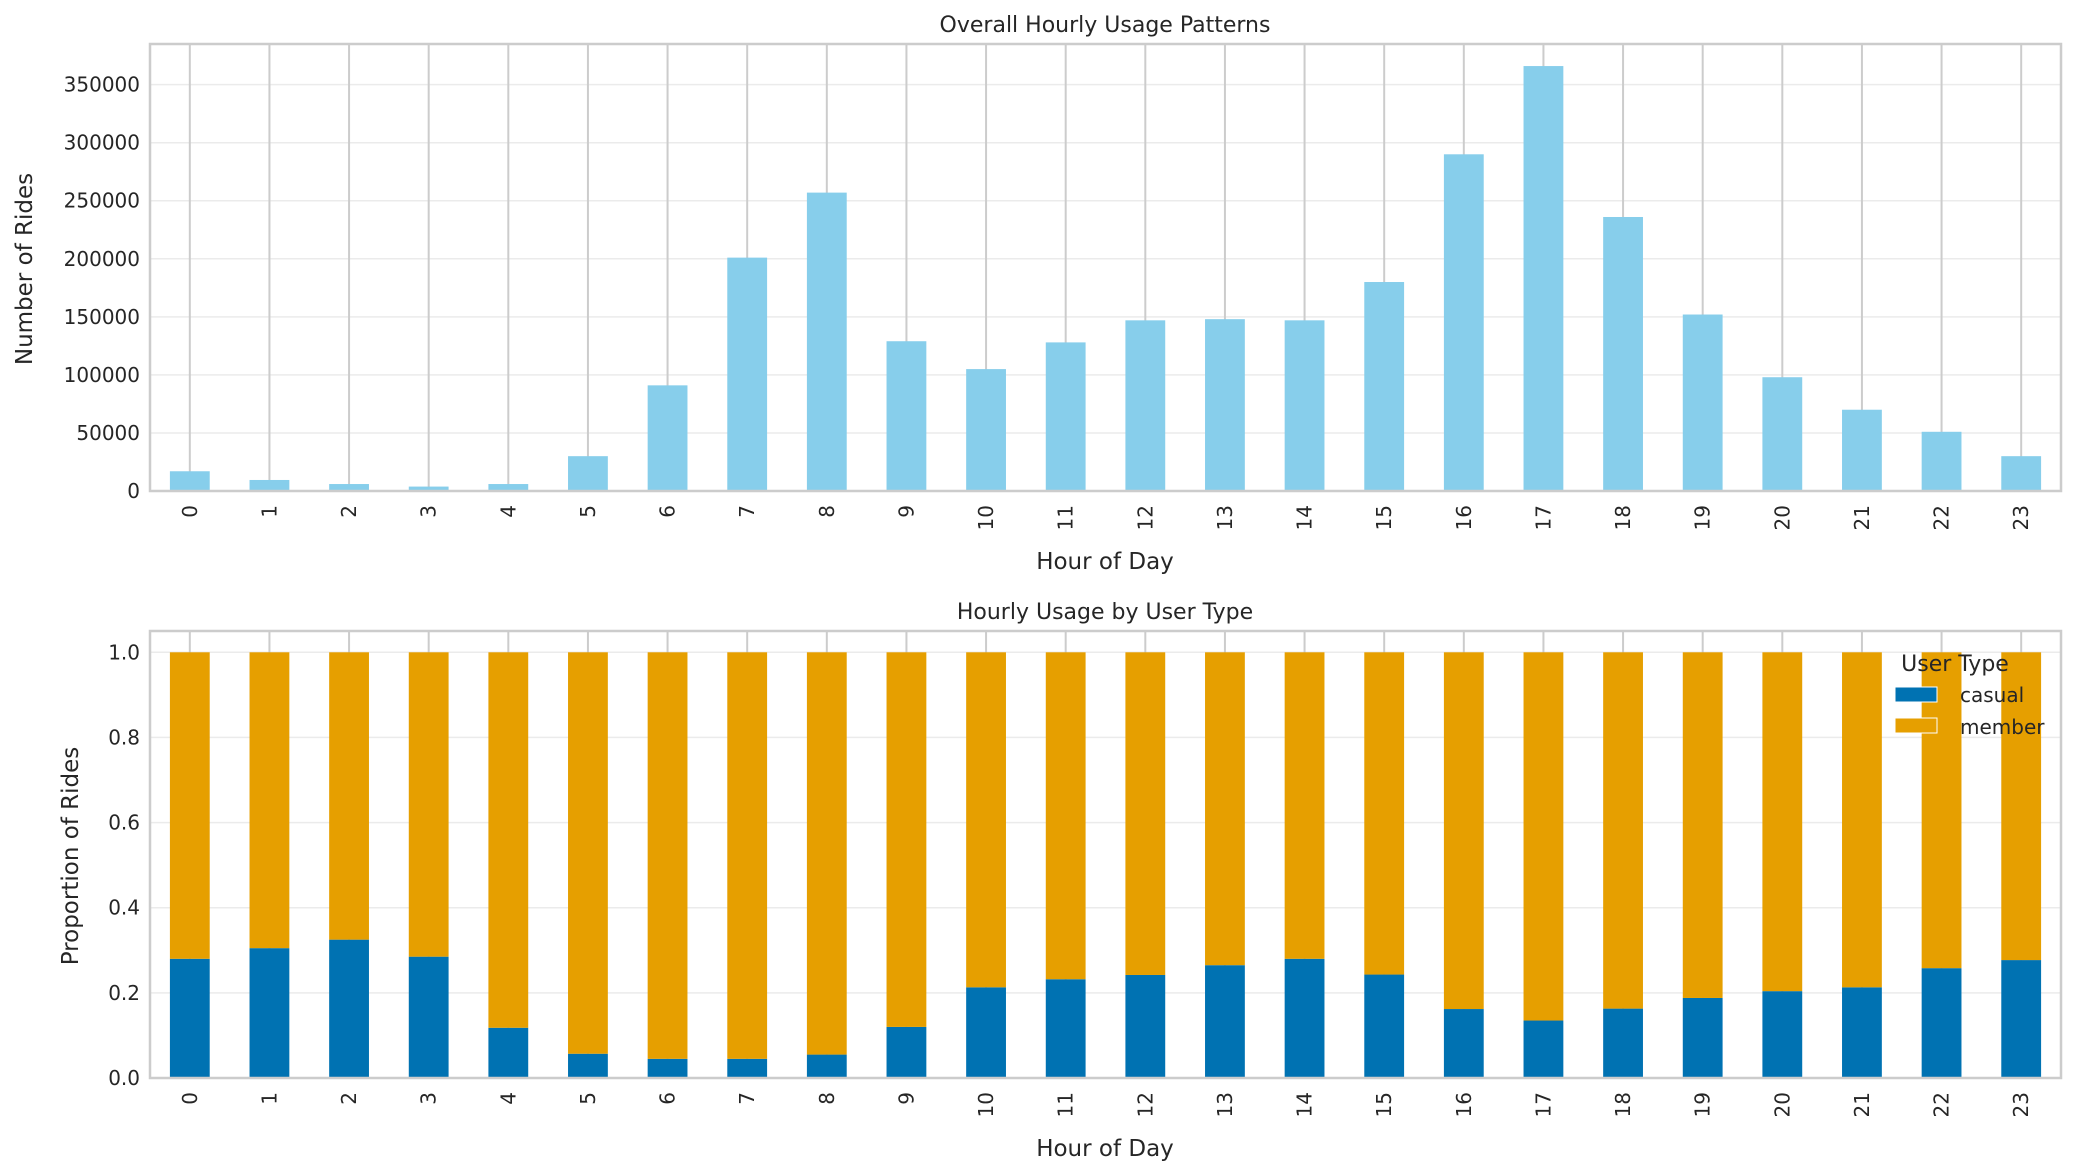 This screenshot has width=2076, height=1176. What do you see at coordinates (1955, 664) in the screenshot?
I see `legend-title: User Type` at bounding box center [1955, 664].